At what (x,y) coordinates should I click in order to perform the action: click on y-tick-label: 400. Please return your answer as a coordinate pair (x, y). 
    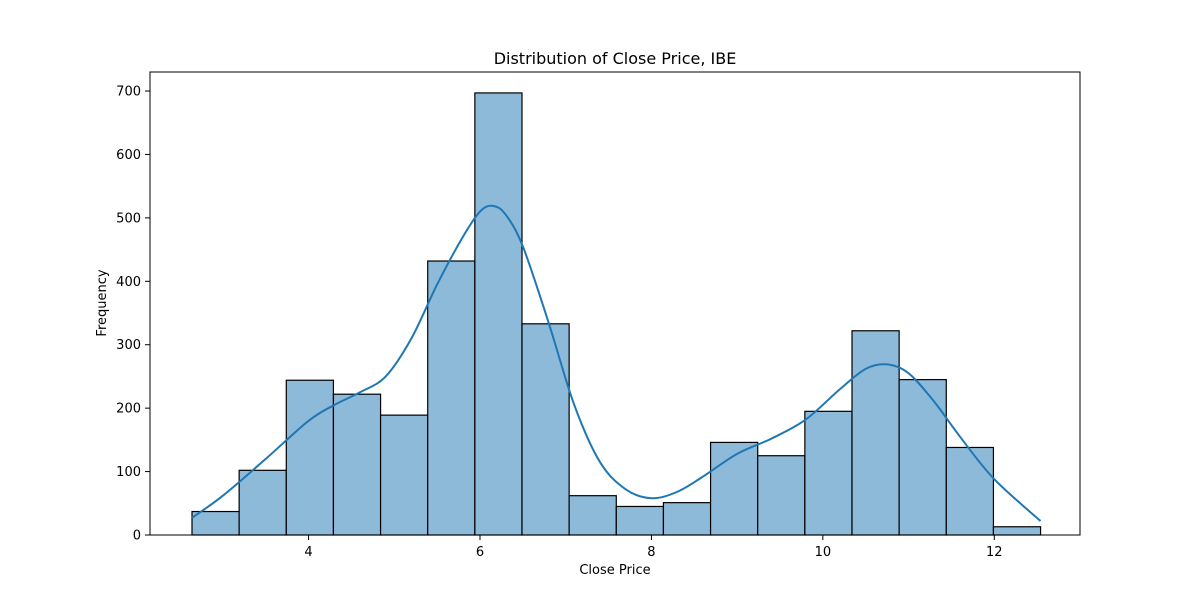
    Looking at the image, I should click on (128, 282).